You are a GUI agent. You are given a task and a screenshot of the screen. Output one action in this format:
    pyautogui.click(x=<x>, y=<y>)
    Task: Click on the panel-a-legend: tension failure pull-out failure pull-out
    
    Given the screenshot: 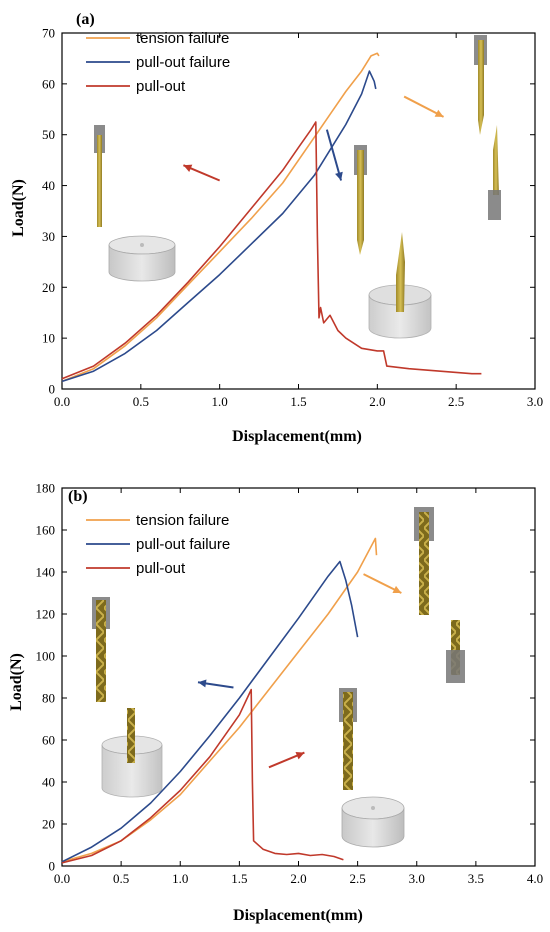 What is the action you would take?
    pyautogui.click(x=158, y=62)
    